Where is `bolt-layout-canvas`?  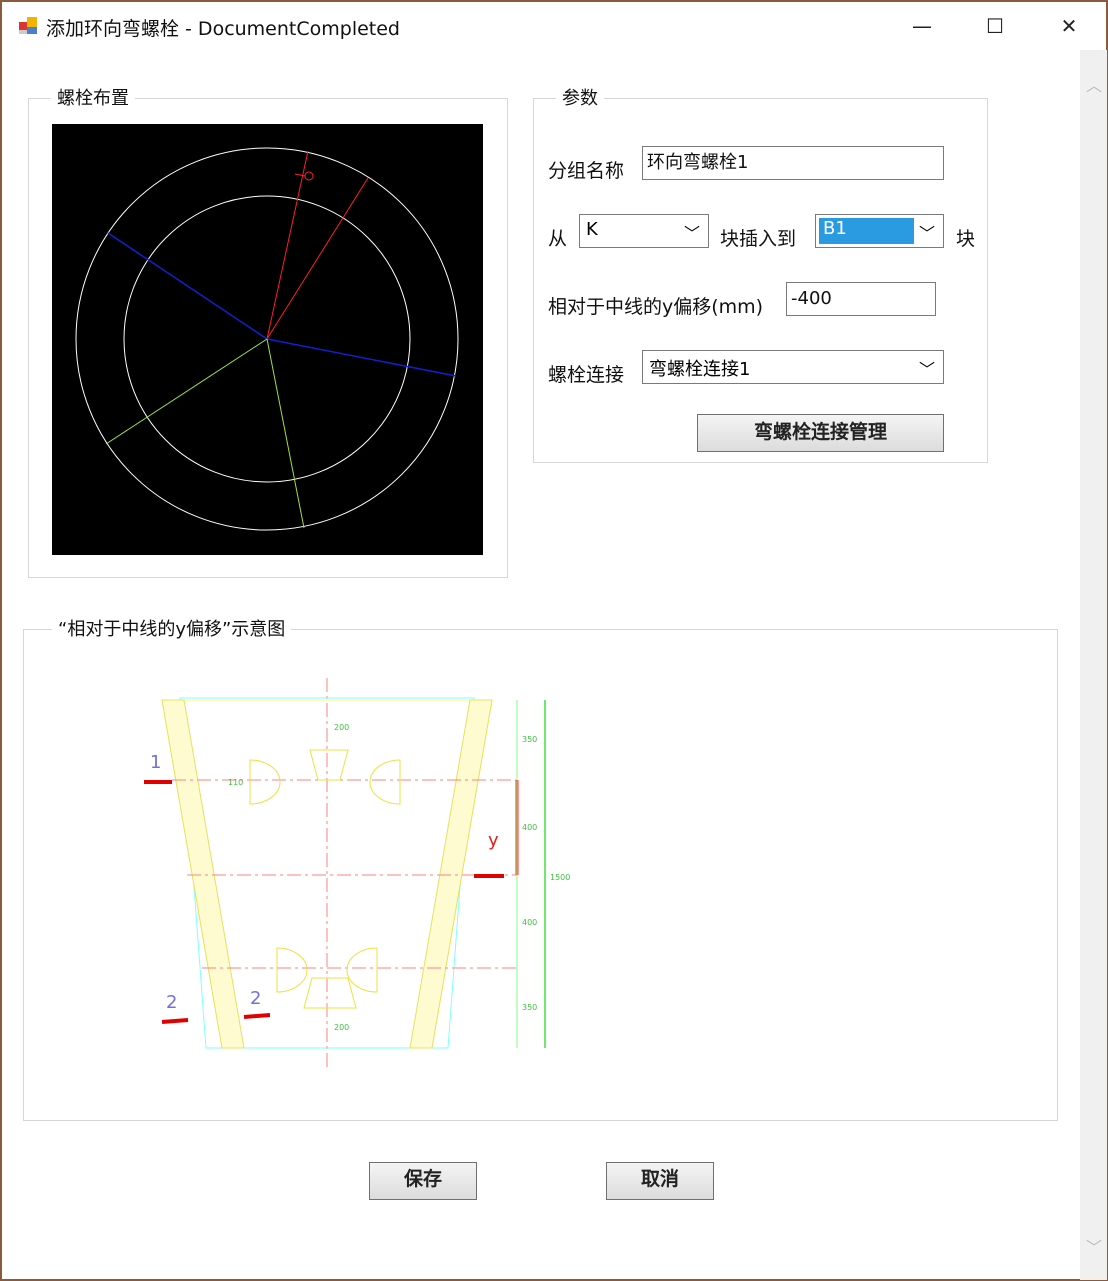 bolt-layout-canvas is located at coordinates (267, 339).